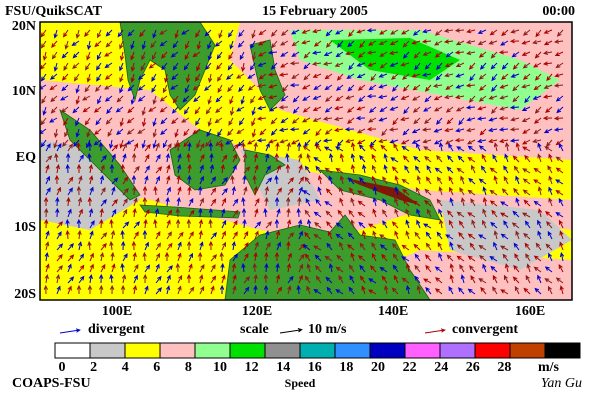 This screenshot has height=400, width=600. Describe the element at coordinates (93, 367) in the screenshot. I see `colorbar-tick-label: 2` at that location.